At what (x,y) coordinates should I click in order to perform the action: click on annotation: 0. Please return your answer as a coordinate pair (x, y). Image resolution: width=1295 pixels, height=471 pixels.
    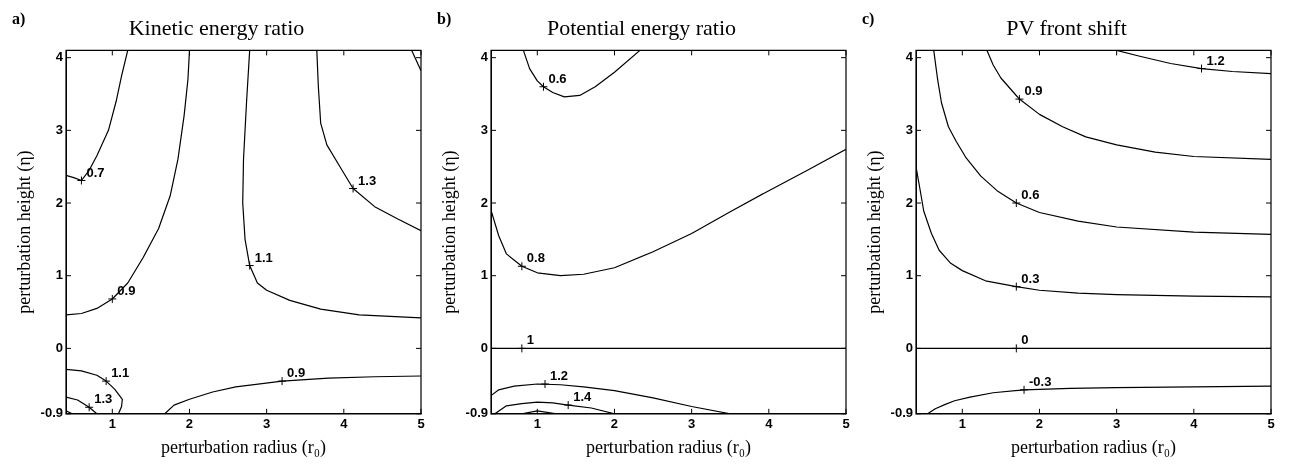
    Looking at the image, I should click on (1025, 340).